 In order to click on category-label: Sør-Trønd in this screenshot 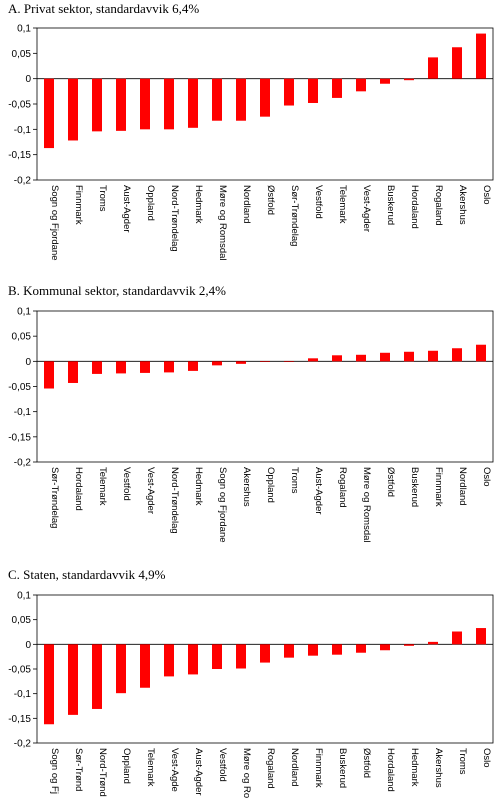, I will do `click(78, 769)`.